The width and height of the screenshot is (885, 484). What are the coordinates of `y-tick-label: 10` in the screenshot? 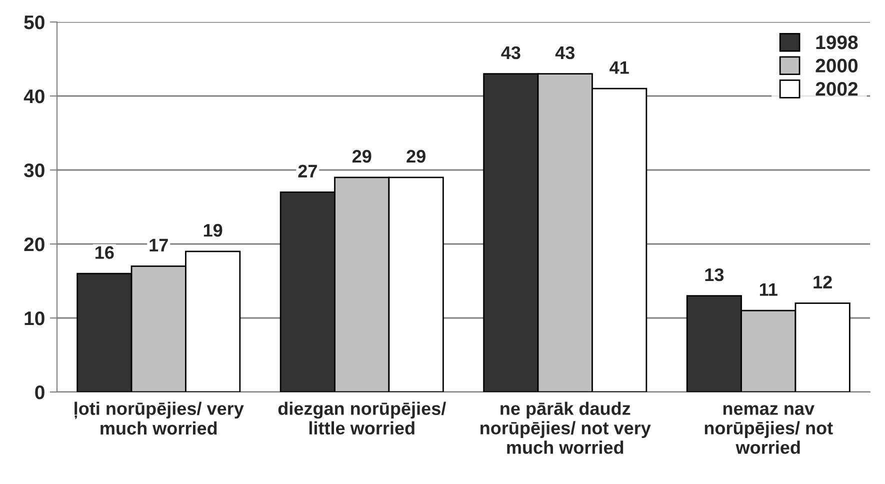 It's located at (34, 318).